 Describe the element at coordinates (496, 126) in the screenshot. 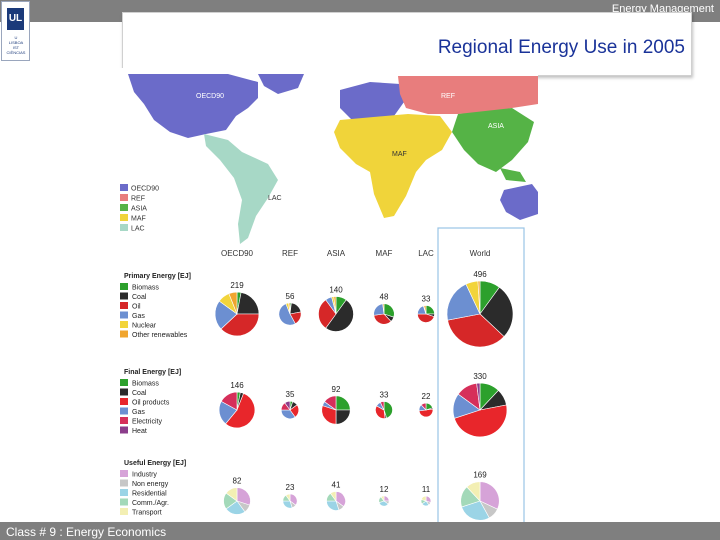

I see `map-label-asia: ASIA` at that location.